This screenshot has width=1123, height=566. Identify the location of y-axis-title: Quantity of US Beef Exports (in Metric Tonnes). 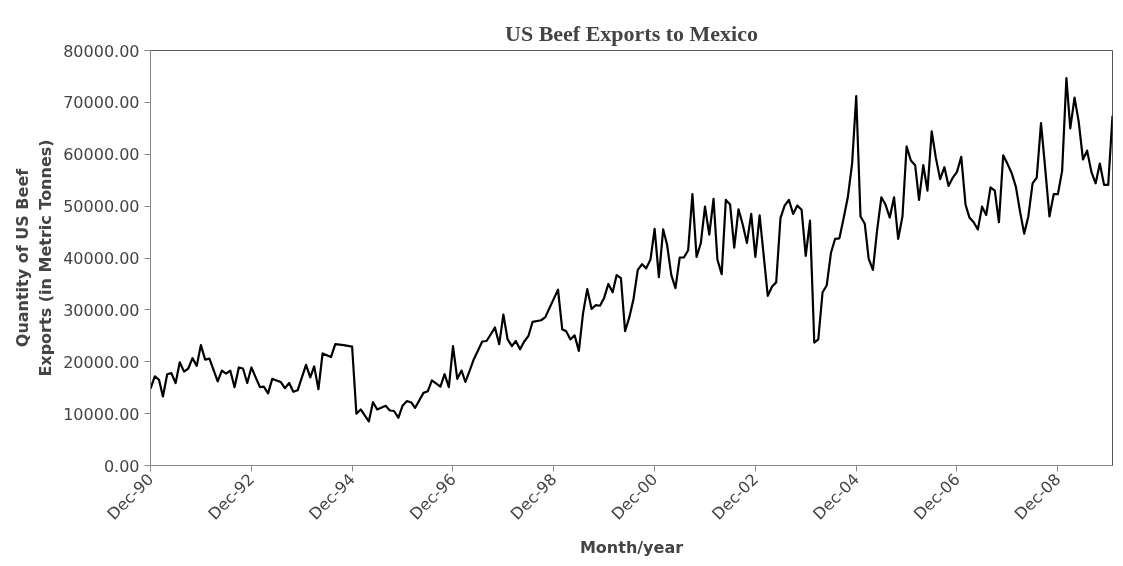
(34, 258).